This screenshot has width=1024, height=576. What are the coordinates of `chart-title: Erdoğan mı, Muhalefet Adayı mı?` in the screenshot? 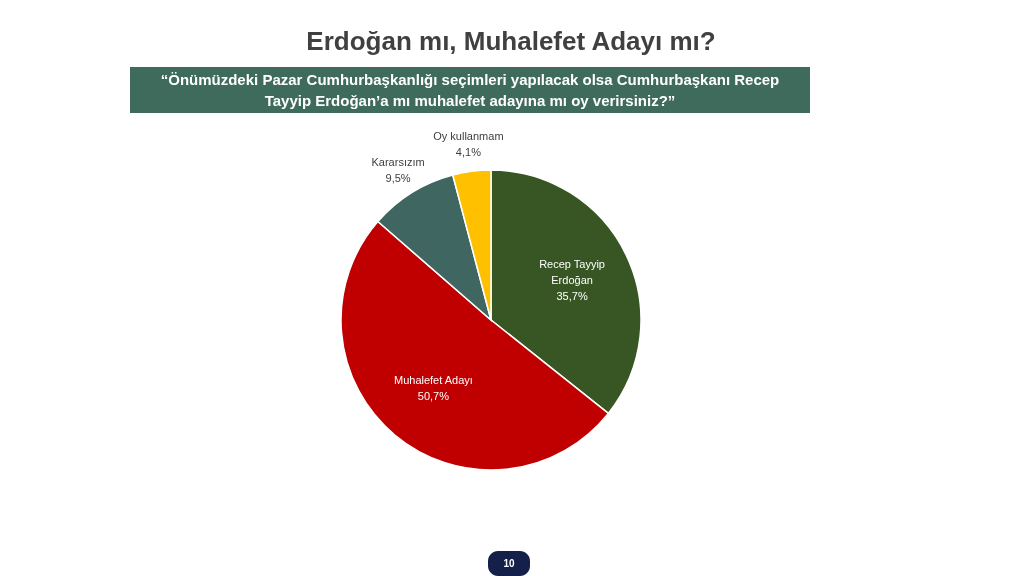 It's located at (511, 41).